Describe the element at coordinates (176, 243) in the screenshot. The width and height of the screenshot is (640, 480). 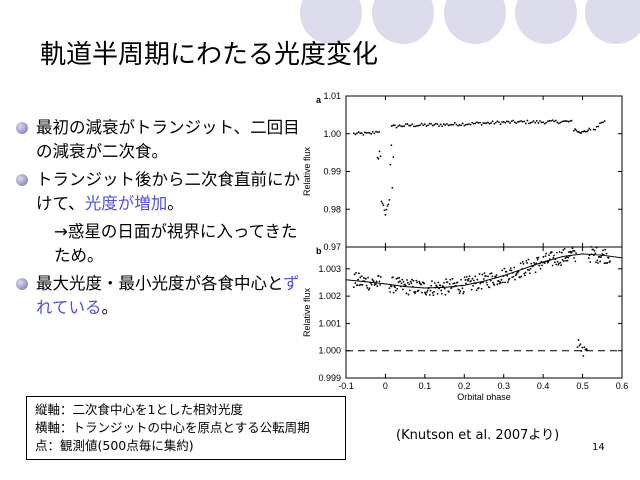
I see `sub-bullet-text: →惑星の日面が視界に入ってきたため。` at that location.